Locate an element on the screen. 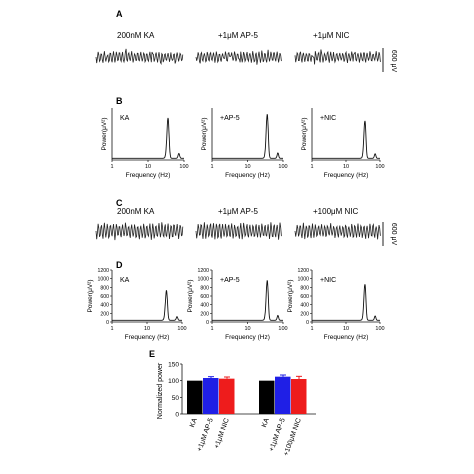 The image size is (474, 474). panel-c-trace-ka is located at coordinates (139, 231).